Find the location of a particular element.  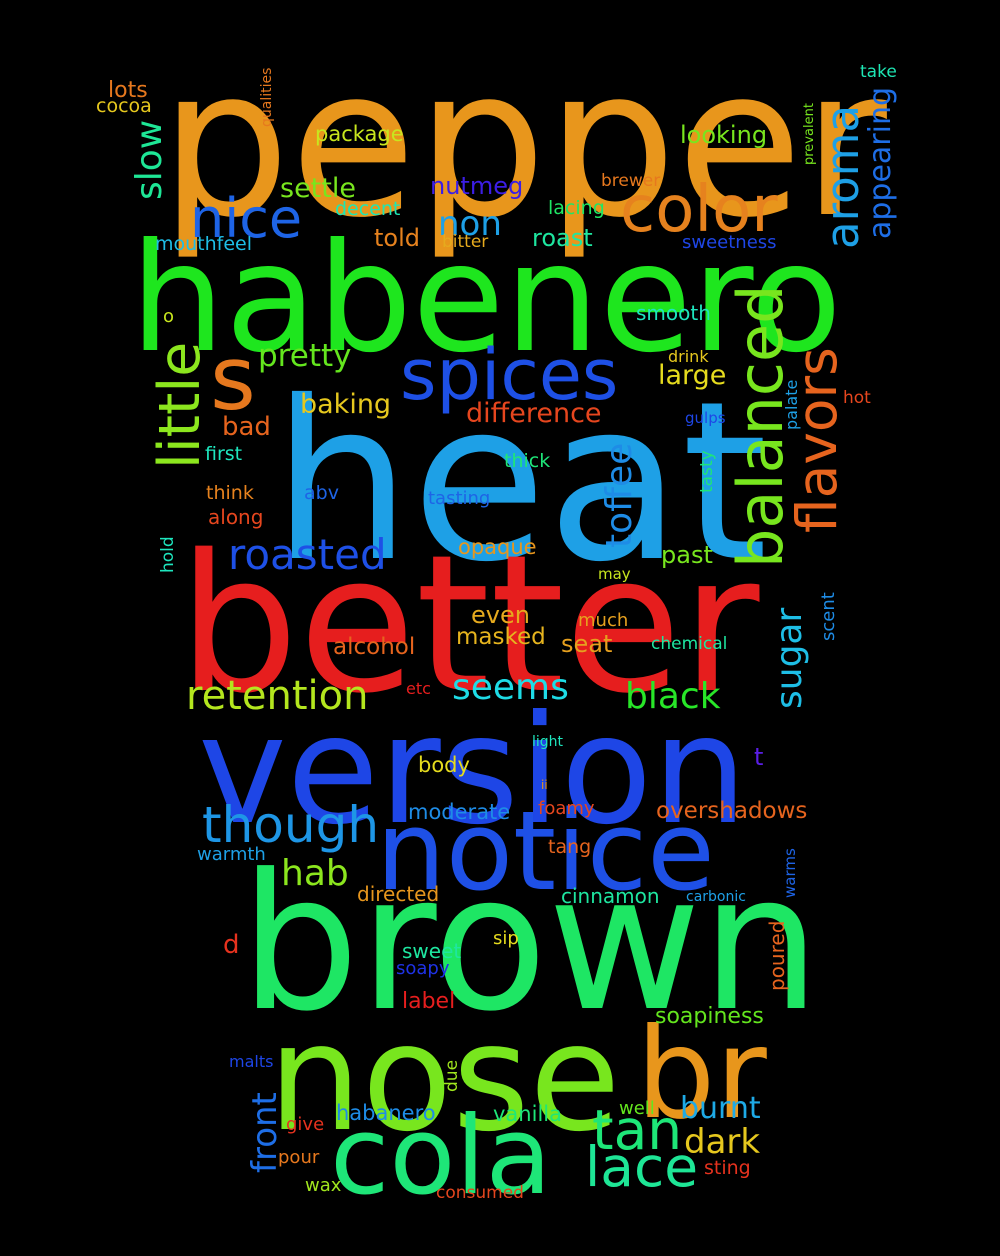

word-consumed: consumed is located at coordinates (480, 1193).